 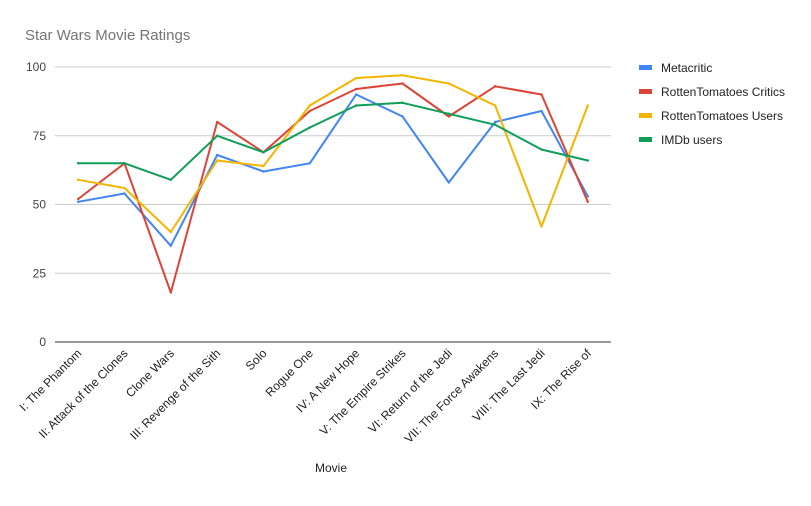 What do you see at coordinates (410, 391) in the screenshot?
I see `x-tick-label: VI: Return of the Jedi` at bounding box center [410, 391].